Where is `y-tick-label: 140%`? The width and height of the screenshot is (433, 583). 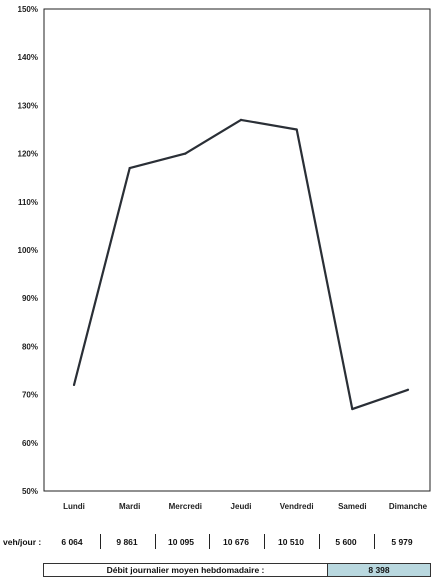 y-tick-label: 140% is located at coordinates (28, 57).